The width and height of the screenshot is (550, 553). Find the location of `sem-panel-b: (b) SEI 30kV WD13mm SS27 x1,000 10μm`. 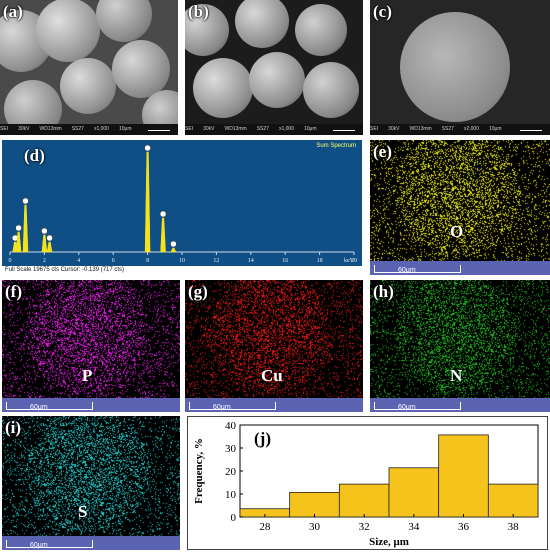

sem-panel-b: (b) SEI 30kV WD13mm SS27 x1,000 10μm is located at coordinates (274, 67).